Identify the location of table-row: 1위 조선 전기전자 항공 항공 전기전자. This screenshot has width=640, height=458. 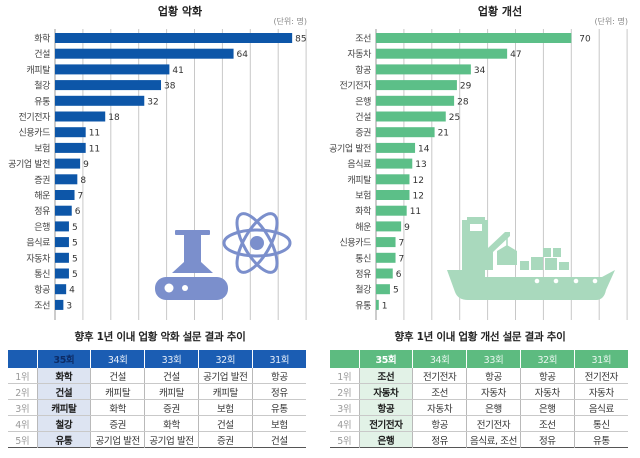
(479, 376).